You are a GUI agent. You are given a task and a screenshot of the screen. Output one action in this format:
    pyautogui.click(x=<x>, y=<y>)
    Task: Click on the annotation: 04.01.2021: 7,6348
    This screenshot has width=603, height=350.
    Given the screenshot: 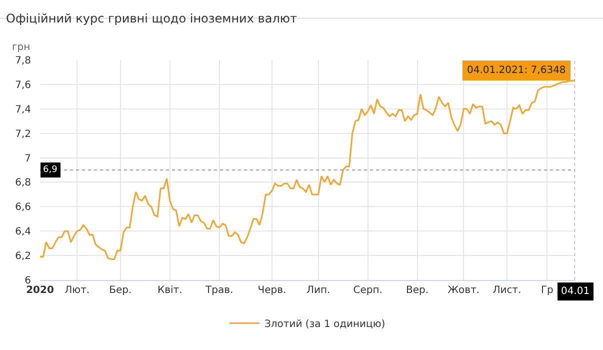 What is the action you would take?
    pyautogui.click(x=516, y=70)
    